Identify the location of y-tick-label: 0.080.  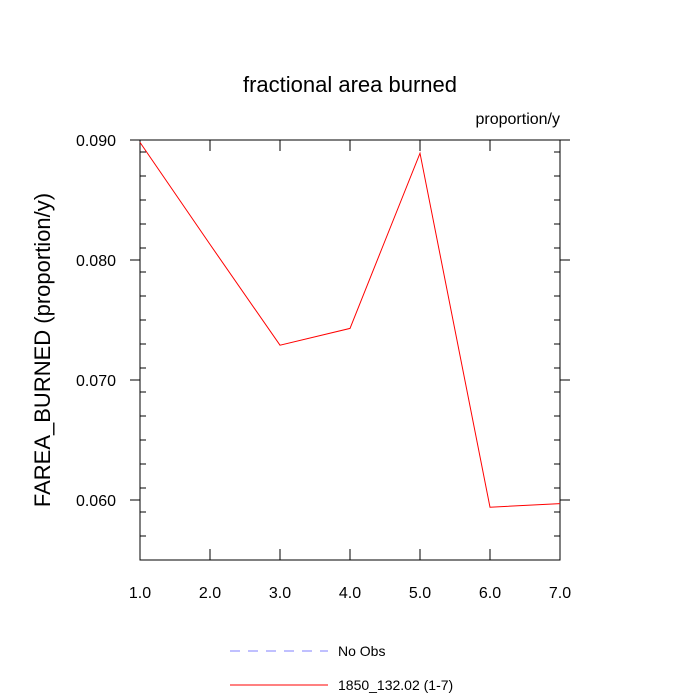
(96, 261).